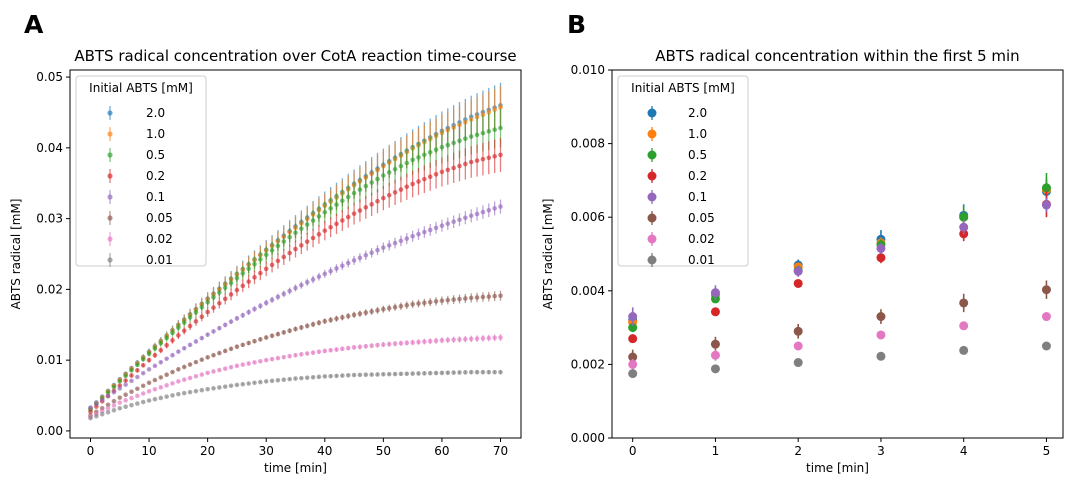  Describe the element at coordinates (716, 451) in the screenshot. I see `x-tick-label: 1` at that location.